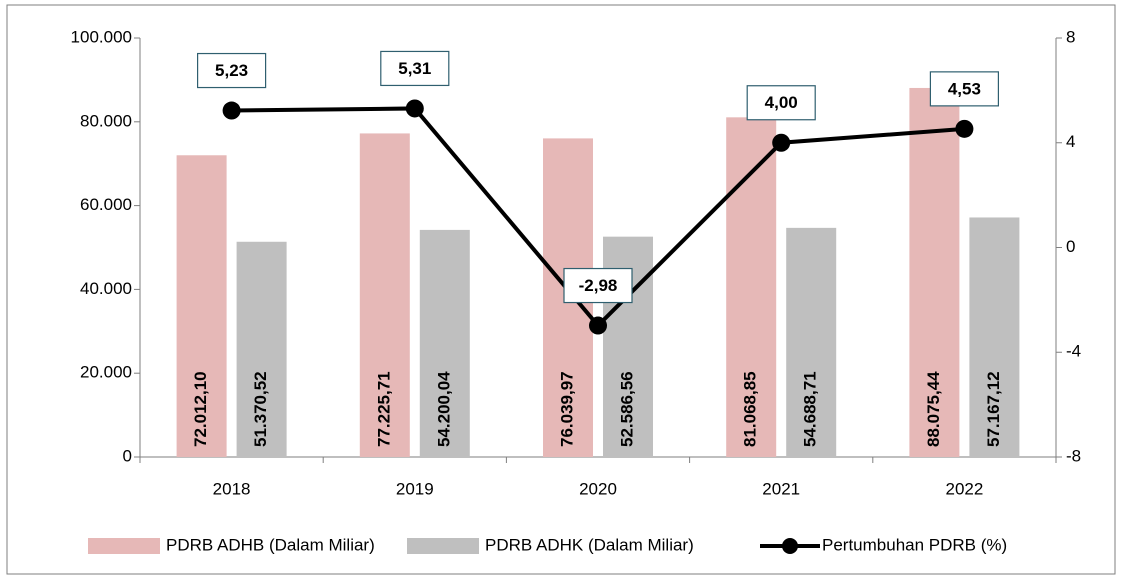  What do you see at coordinates (106, 288) in the screenshot?
I see `y-tick-label: 40.000` at bounding box center [106, 288].